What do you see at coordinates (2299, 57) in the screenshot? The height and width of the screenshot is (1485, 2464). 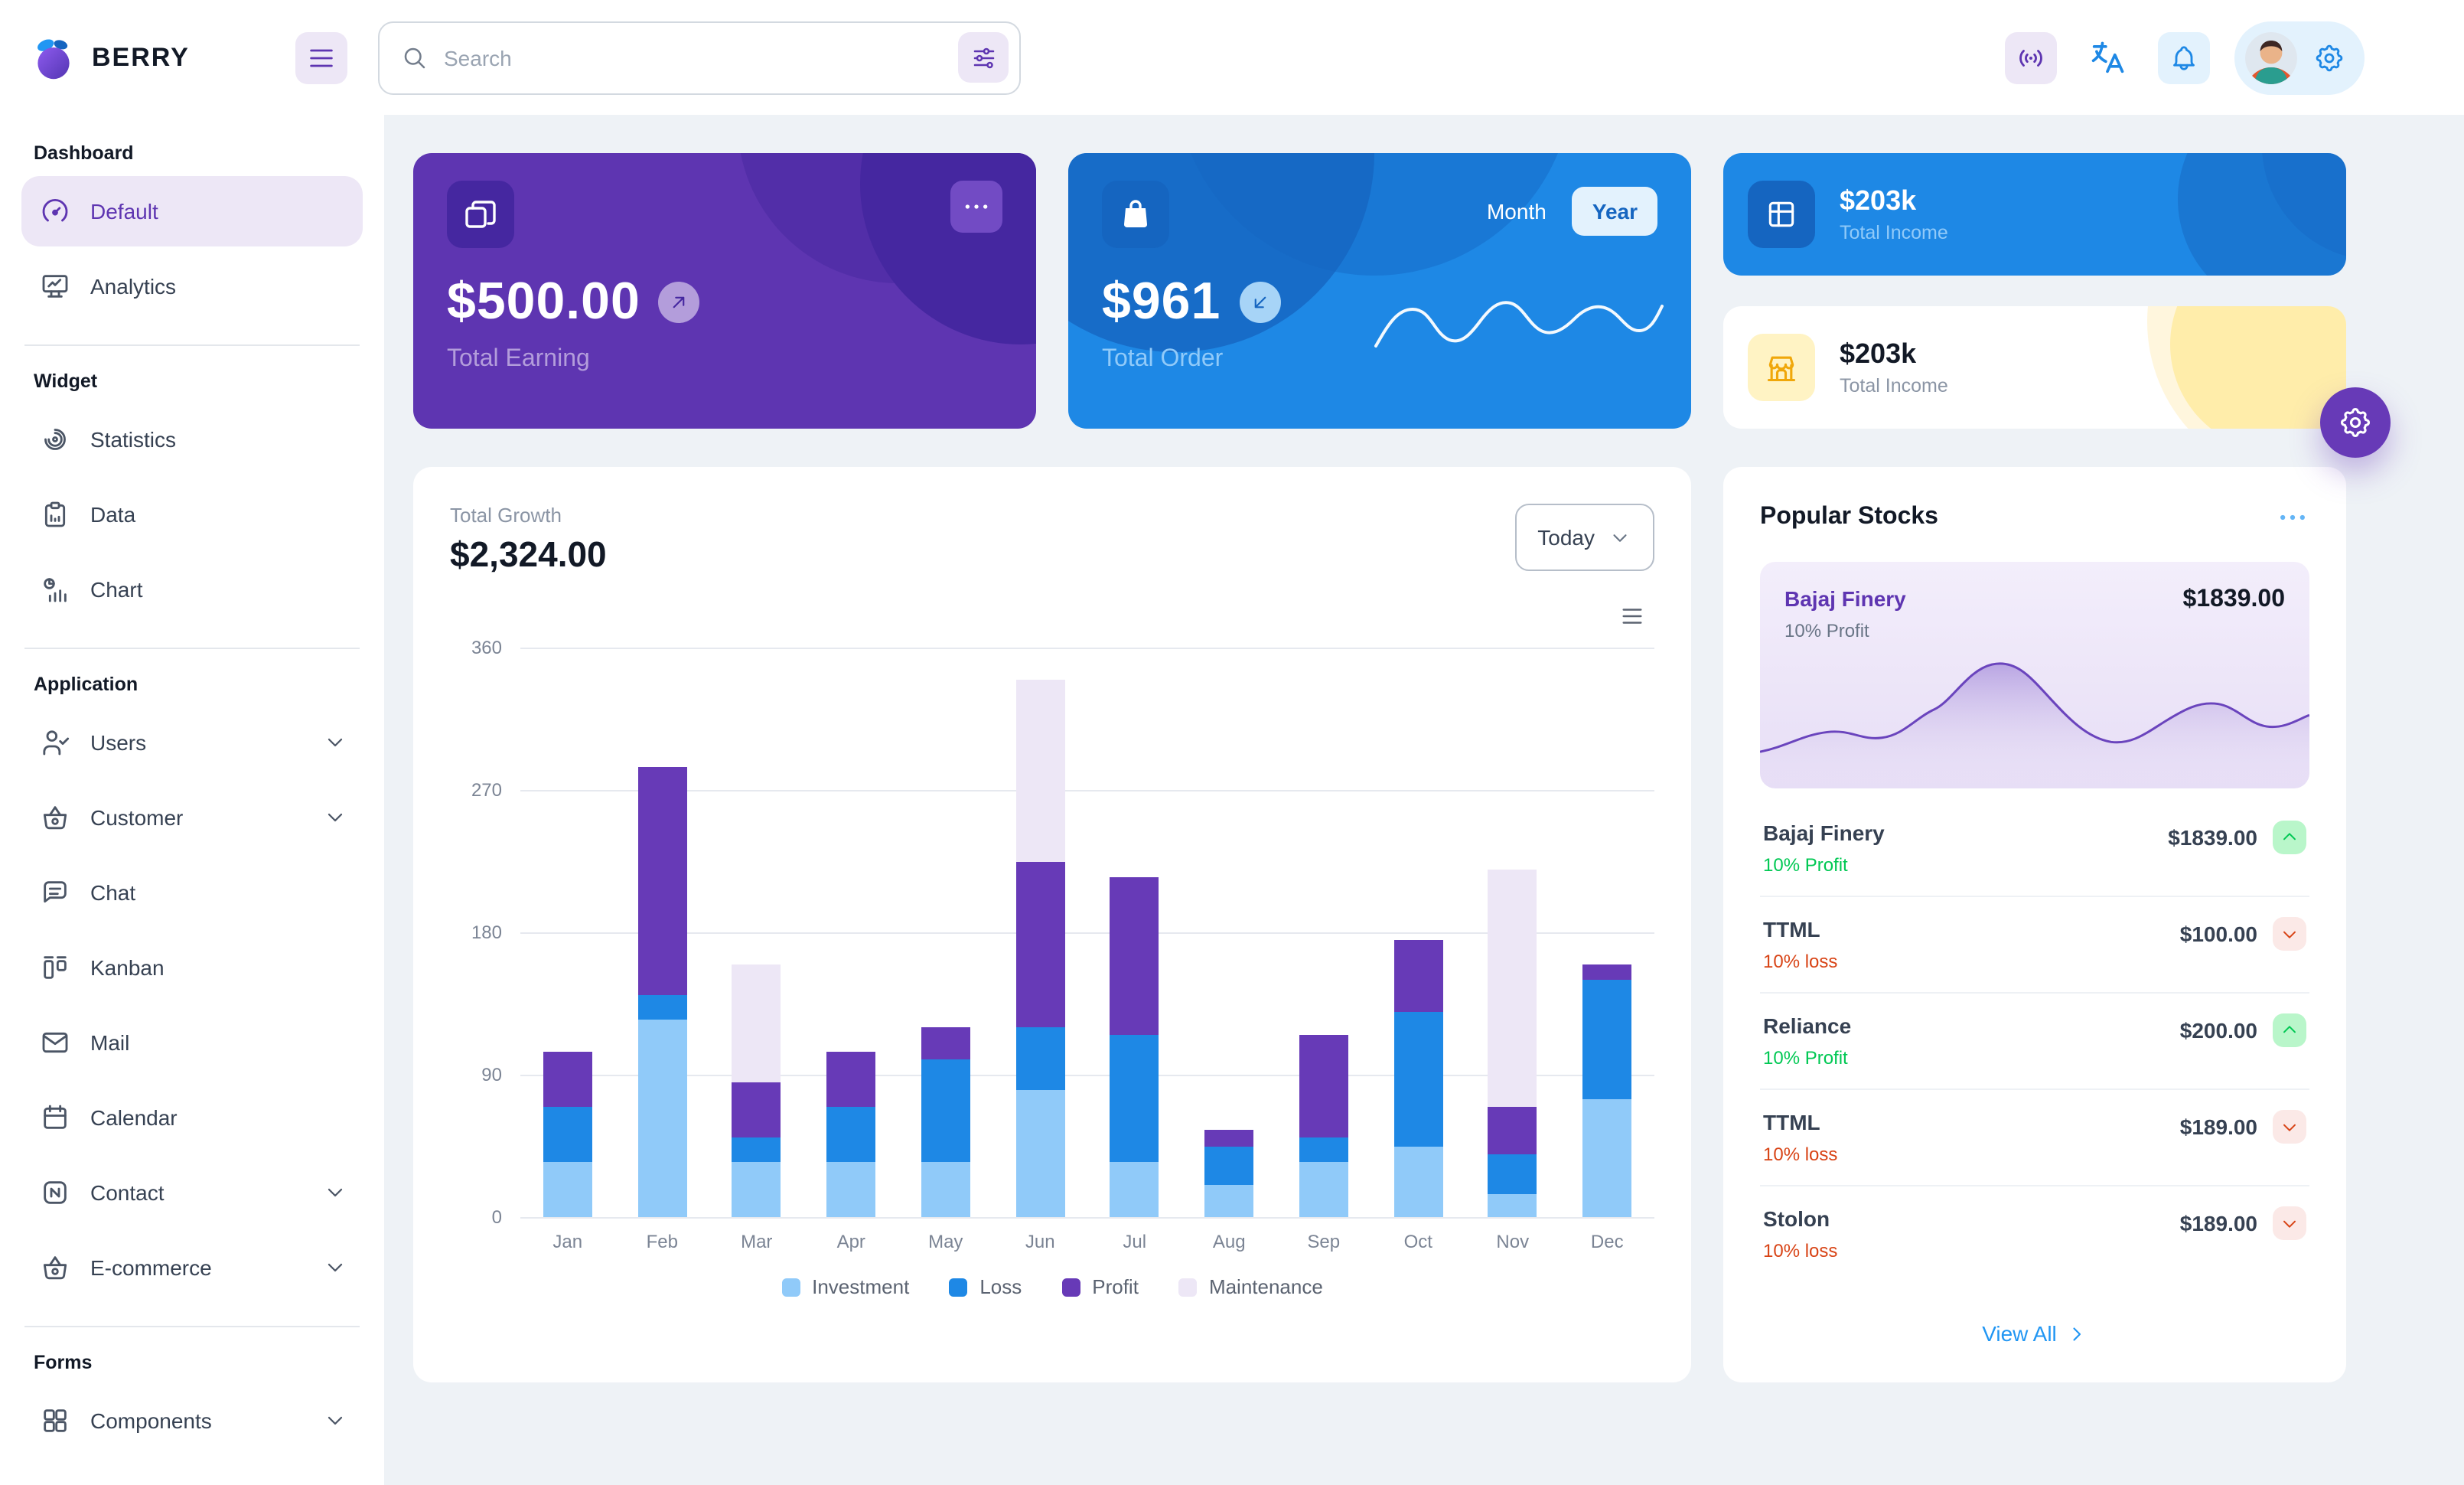 I see `profile-menu-button` at bounding box center [2299, 57].